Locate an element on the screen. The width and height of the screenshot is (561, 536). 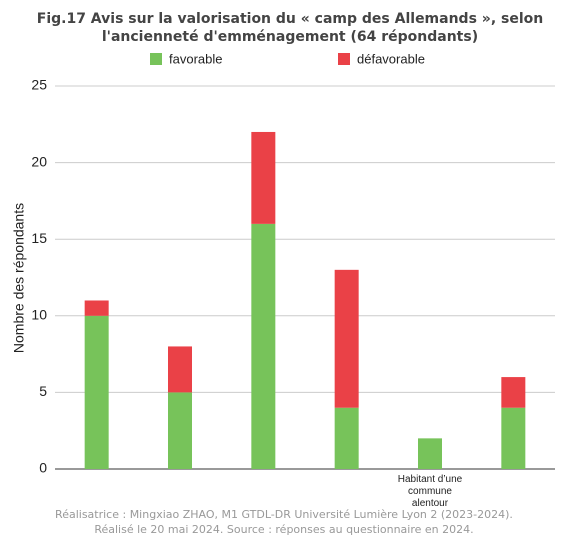
legend-label: défavorable is located at coordinates (391, 58).